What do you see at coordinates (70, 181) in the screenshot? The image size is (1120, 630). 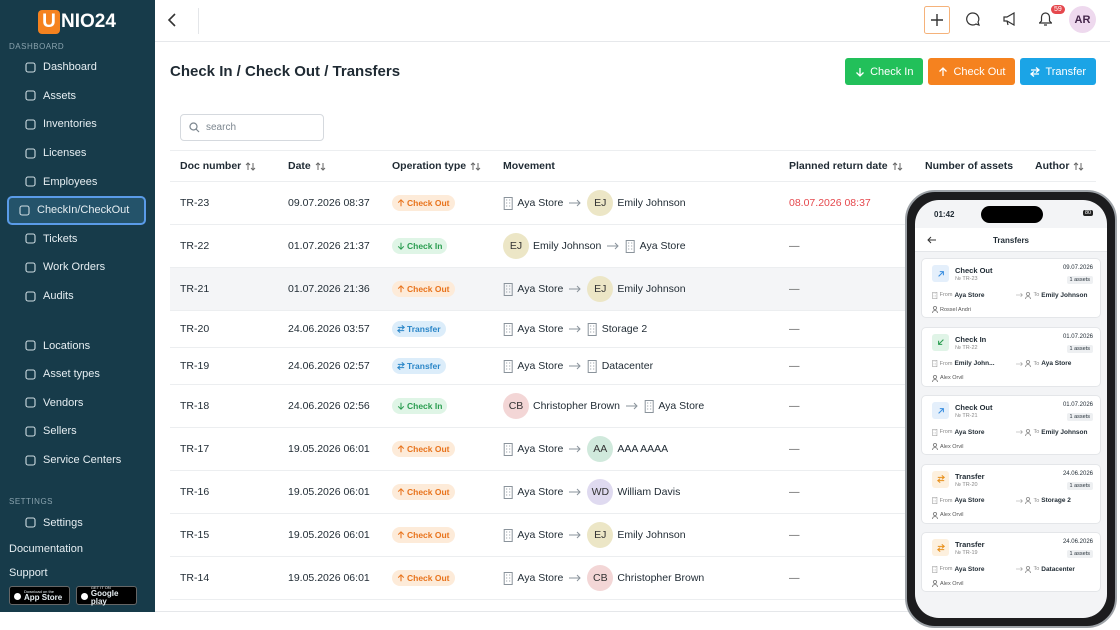 I see `nav-label: Employees` at bounding box center [70, 181].